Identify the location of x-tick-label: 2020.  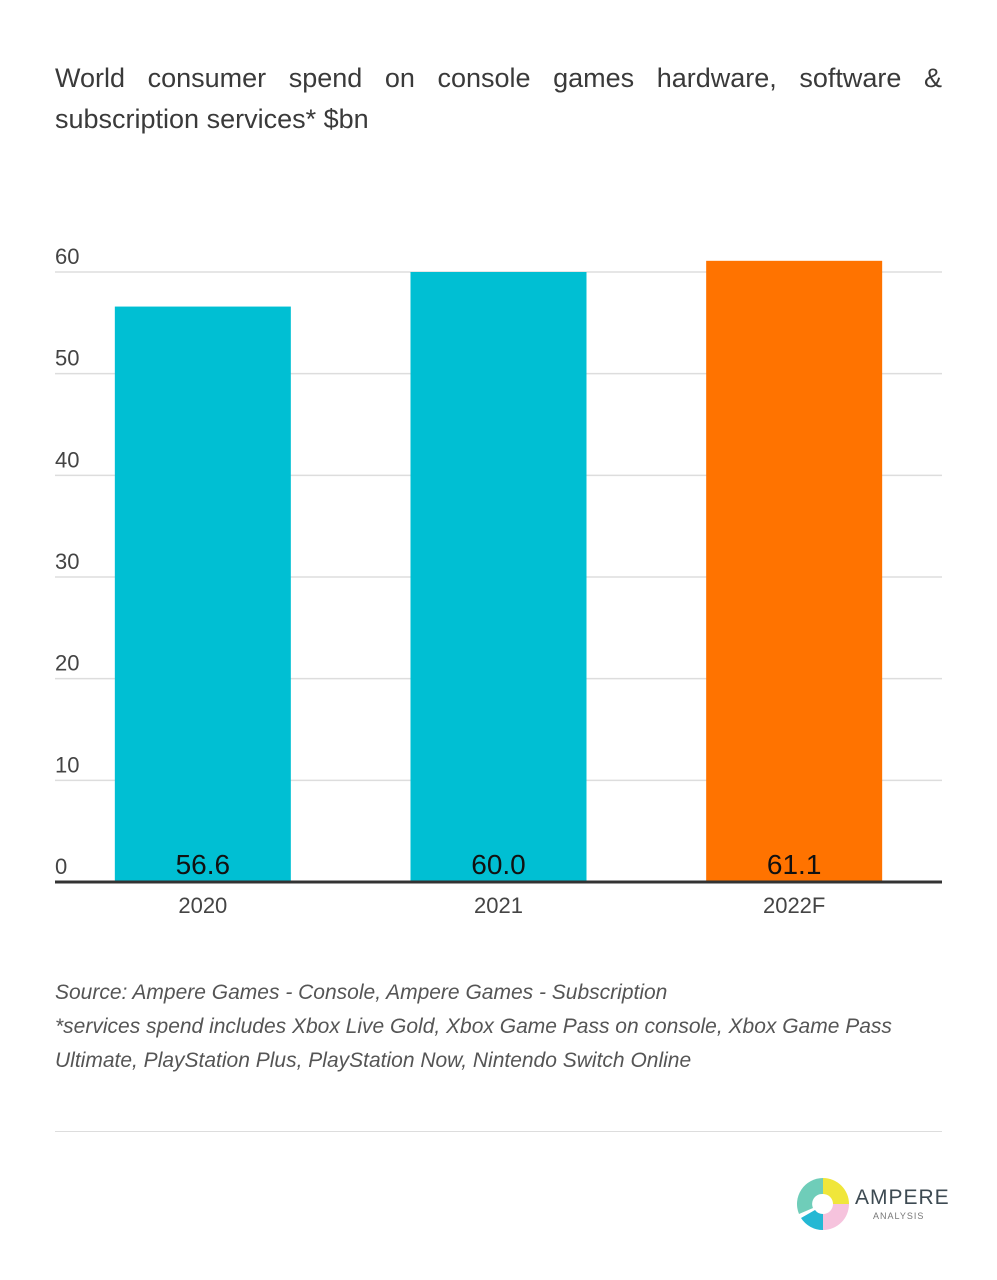
(202, 905).